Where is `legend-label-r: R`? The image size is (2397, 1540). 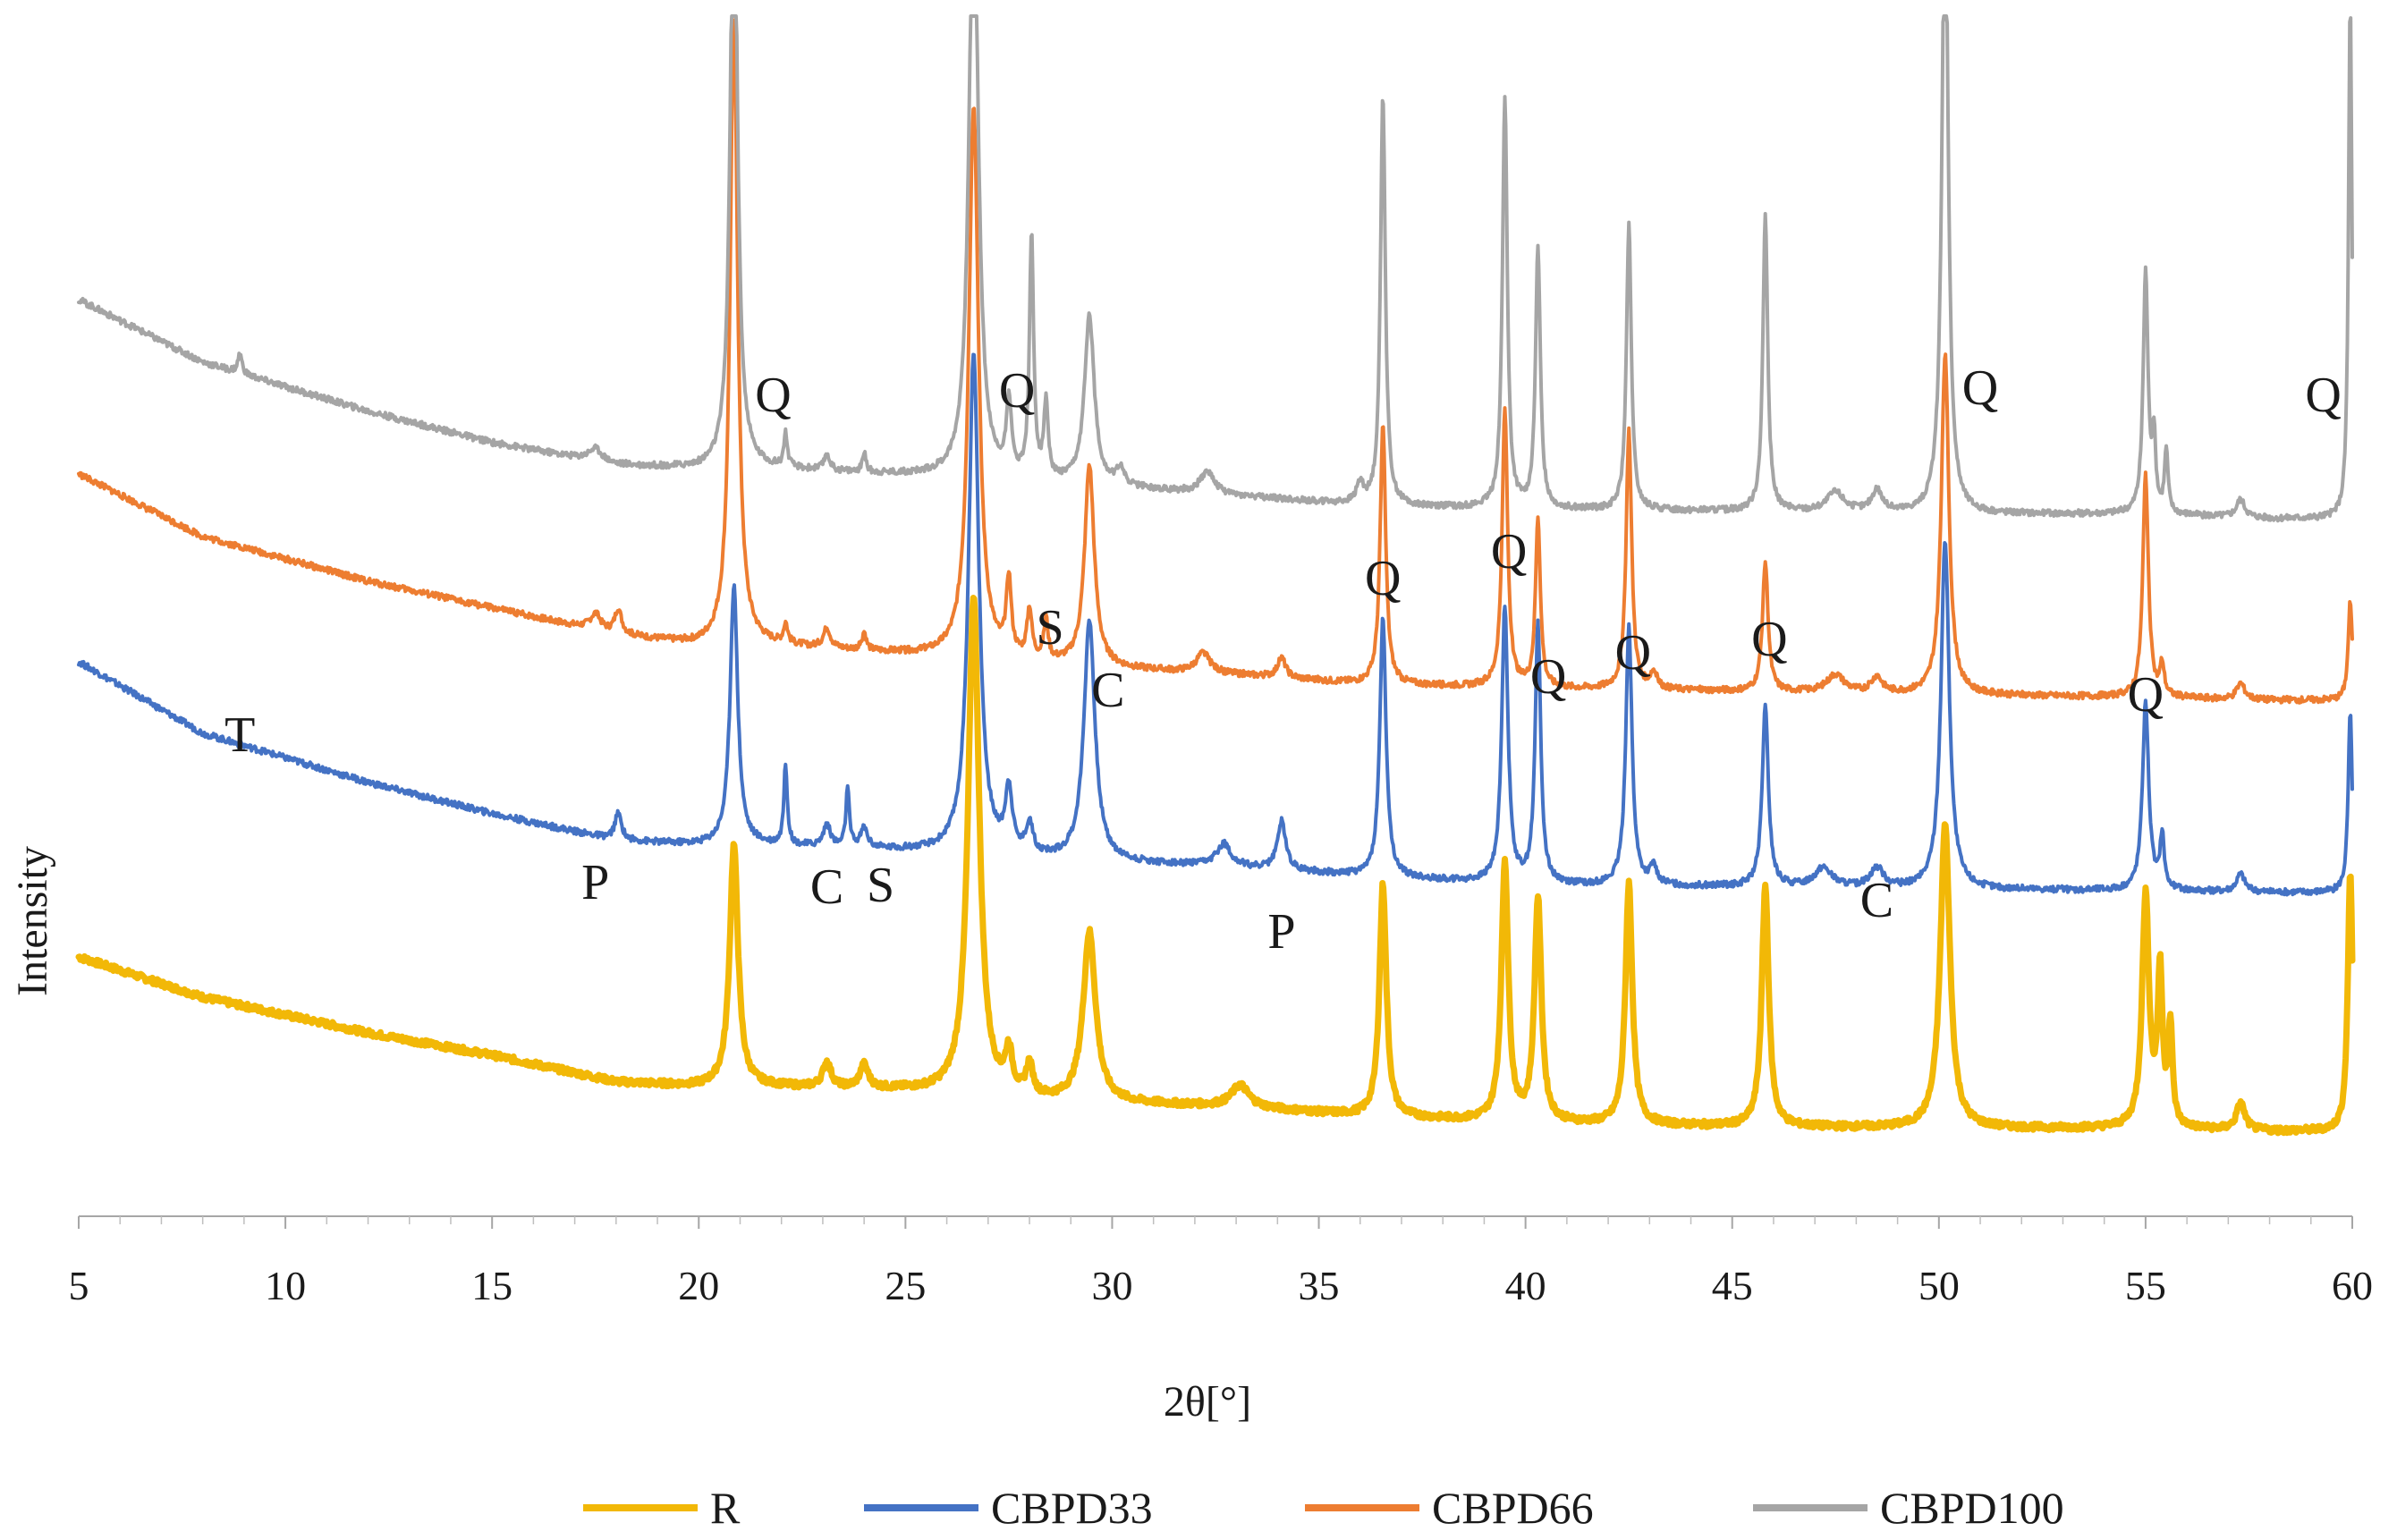 legend-label-r: R is located at coordinates (725, 1508).